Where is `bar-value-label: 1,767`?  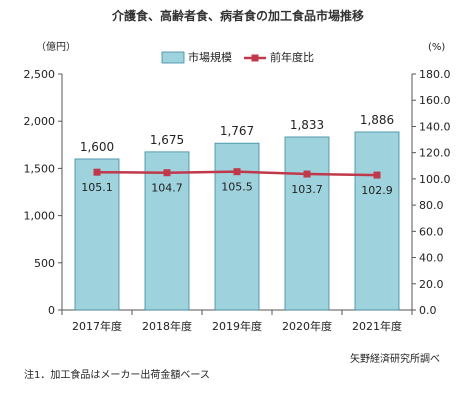
bar-value-label: 1,767 is located at coordinates (237, 131).